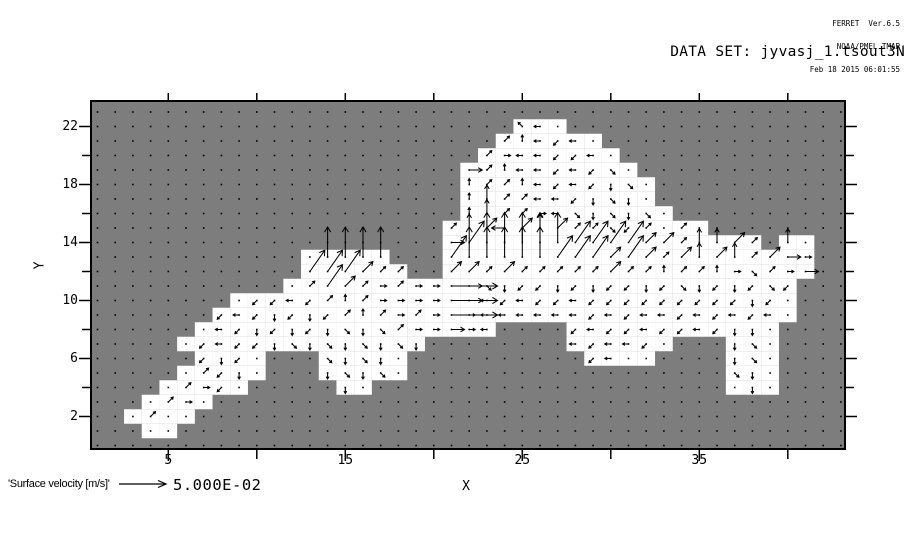 The width and height of the screenshot is (921, 552). What do you see at coordinates (70, 184) in the screenshot?
I see `y-tick-label: 18` at bounding box center [70, 184].